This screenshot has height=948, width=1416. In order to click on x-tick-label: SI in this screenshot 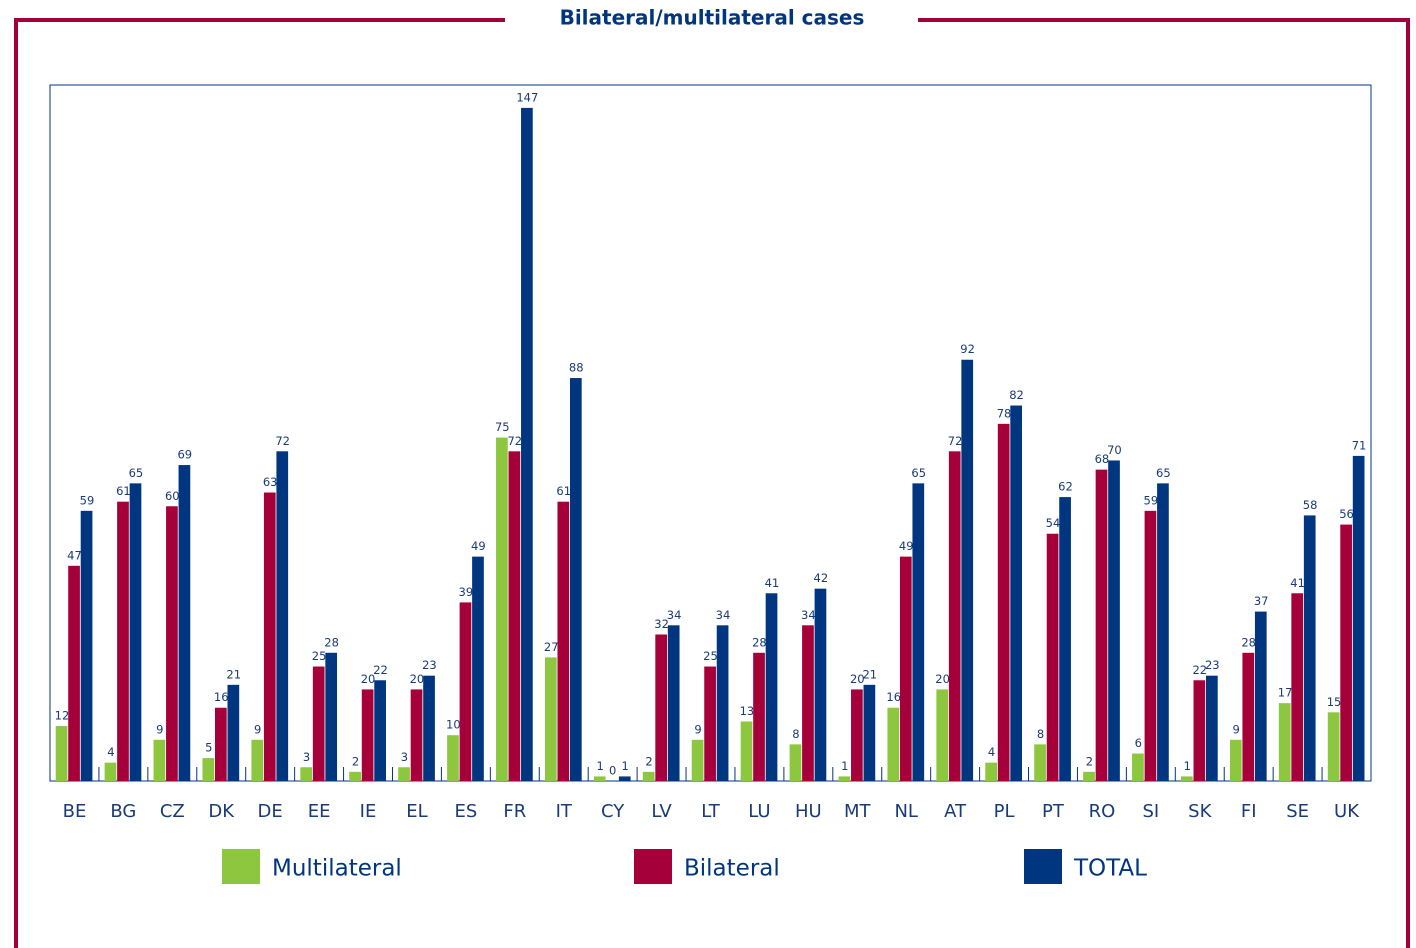, I will do `click(1150, 811)`.